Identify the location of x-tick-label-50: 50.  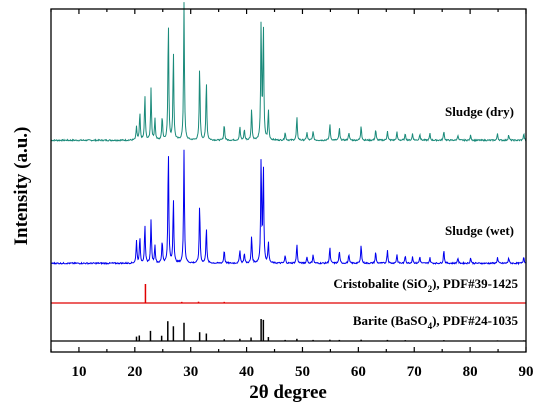
(302, 372).